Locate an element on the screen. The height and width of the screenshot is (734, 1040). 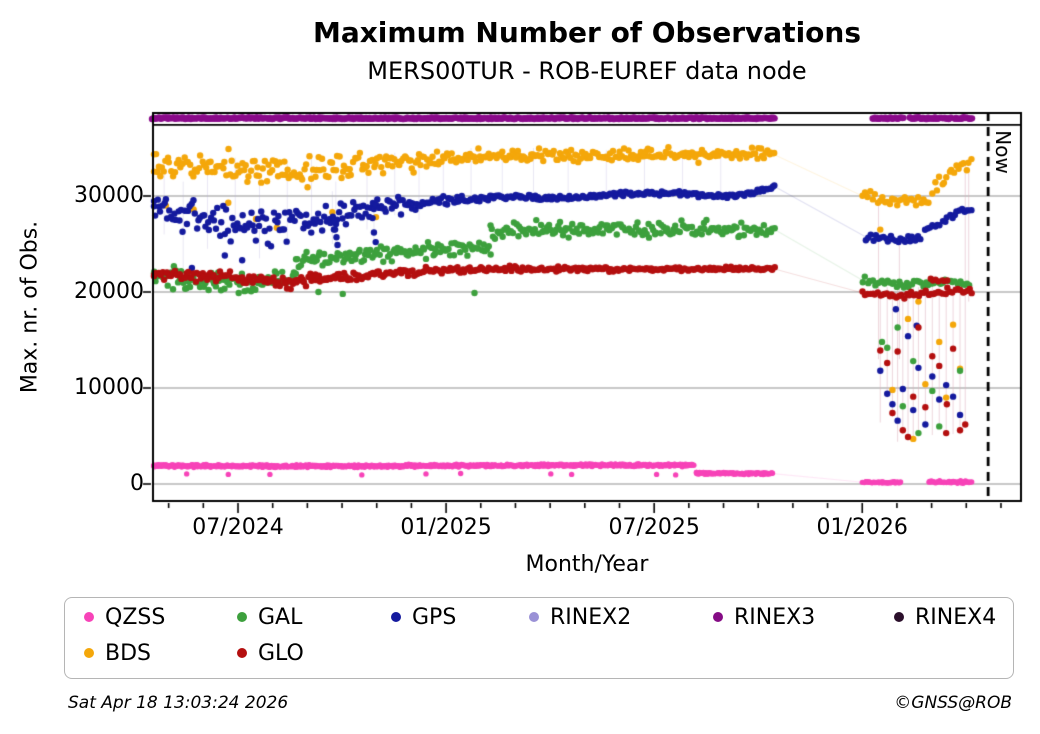
footer-timestamp: Sat Apr 18 13:03:24 2026 is located at coordinates (178, 703).